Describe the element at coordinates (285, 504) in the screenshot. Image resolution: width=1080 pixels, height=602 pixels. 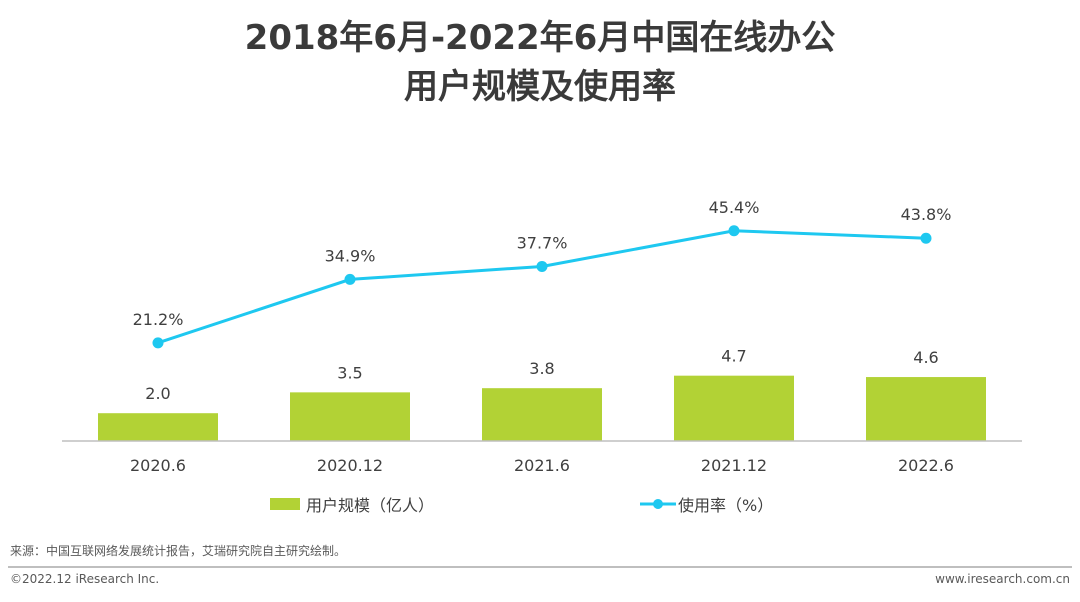
I see `legend-bar-swatch-icon` at that location.